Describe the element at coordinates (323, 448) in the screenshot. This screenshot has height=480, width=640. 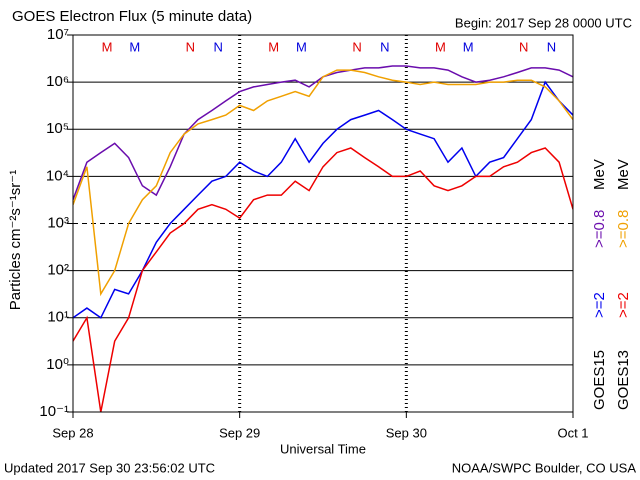
I see `x-axis-label: Universal Time` at that location.